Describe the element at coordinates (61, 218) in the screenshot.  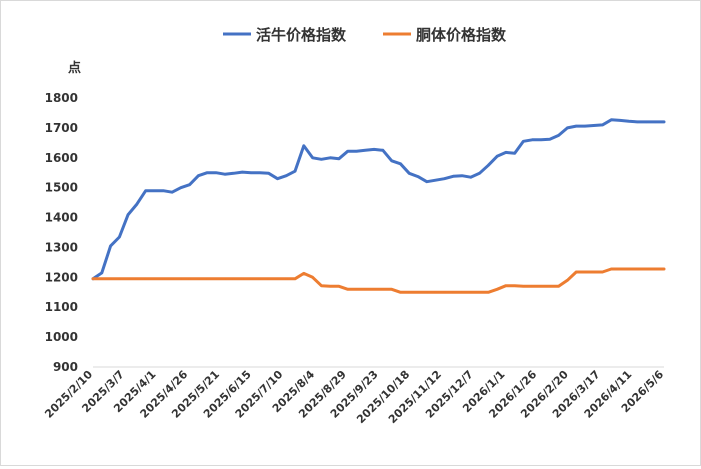
I see `y-tick-label: 1400` at that location.